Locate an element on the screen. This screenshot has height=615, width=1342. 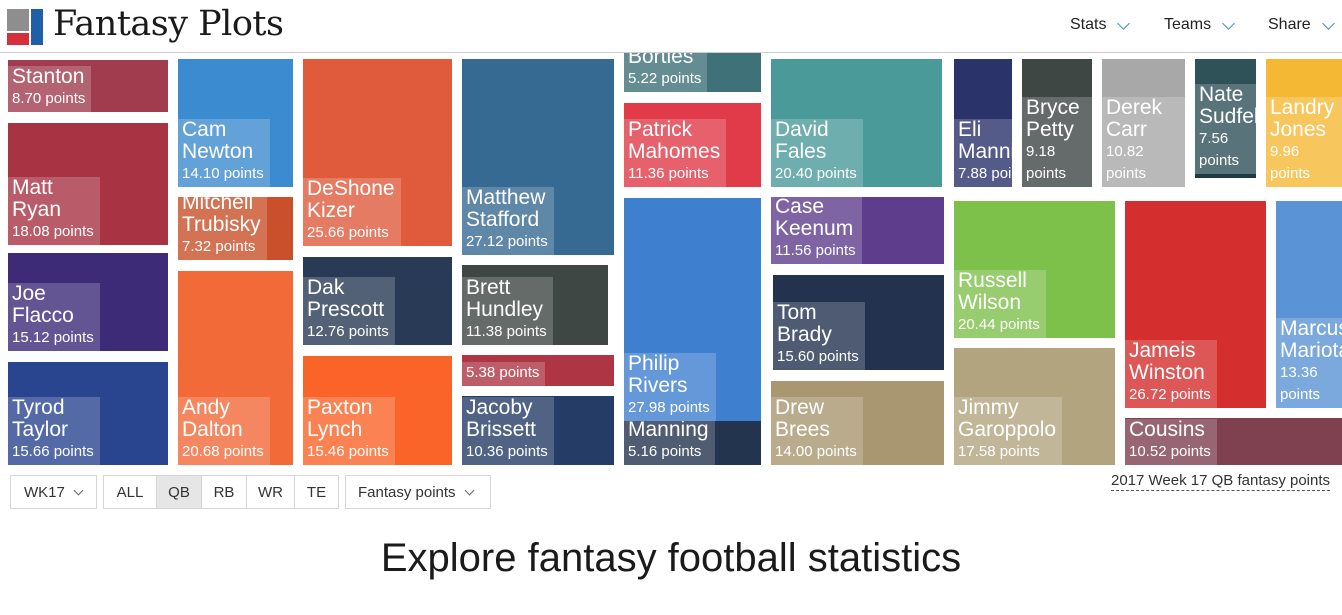
treemap-tile: 5.38 points is located at coordinates (538, 370).